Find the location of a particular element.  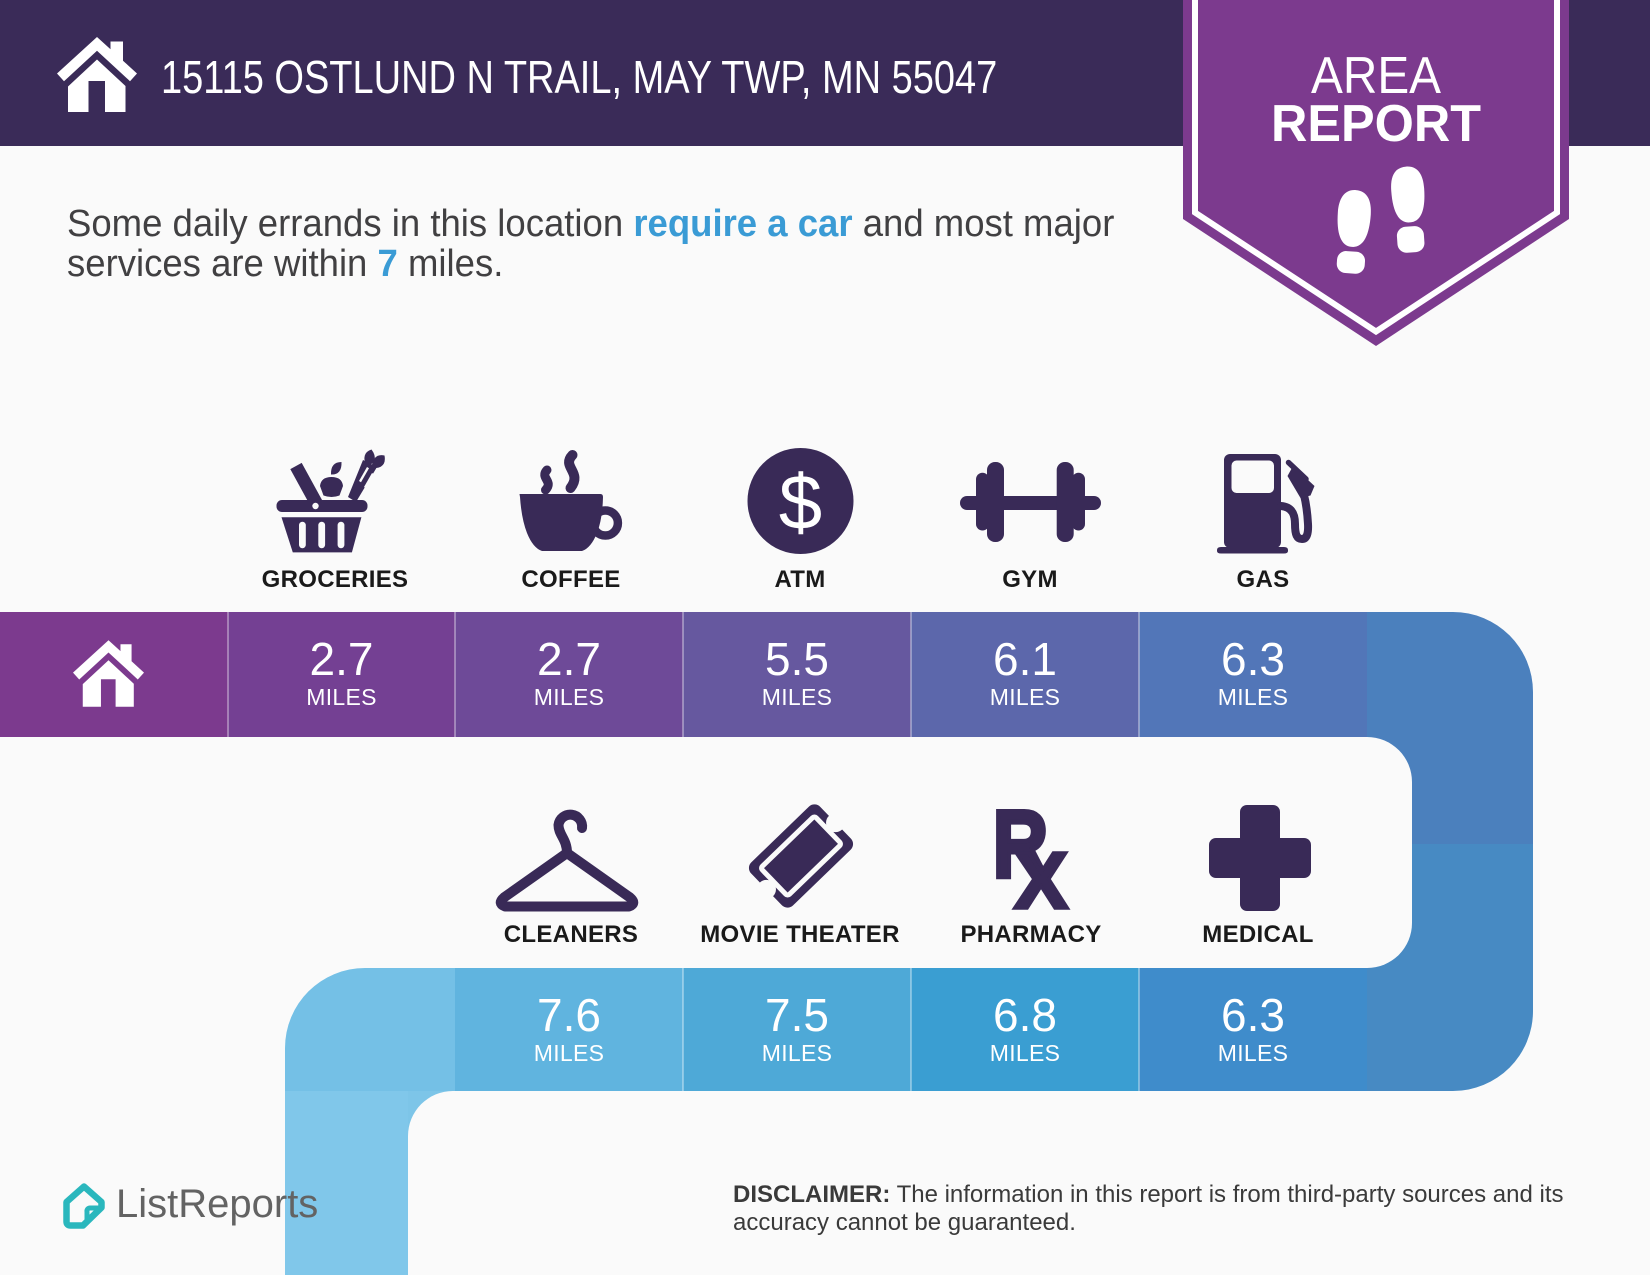

svg-text: AREA is located at coordinates (1376, 76).